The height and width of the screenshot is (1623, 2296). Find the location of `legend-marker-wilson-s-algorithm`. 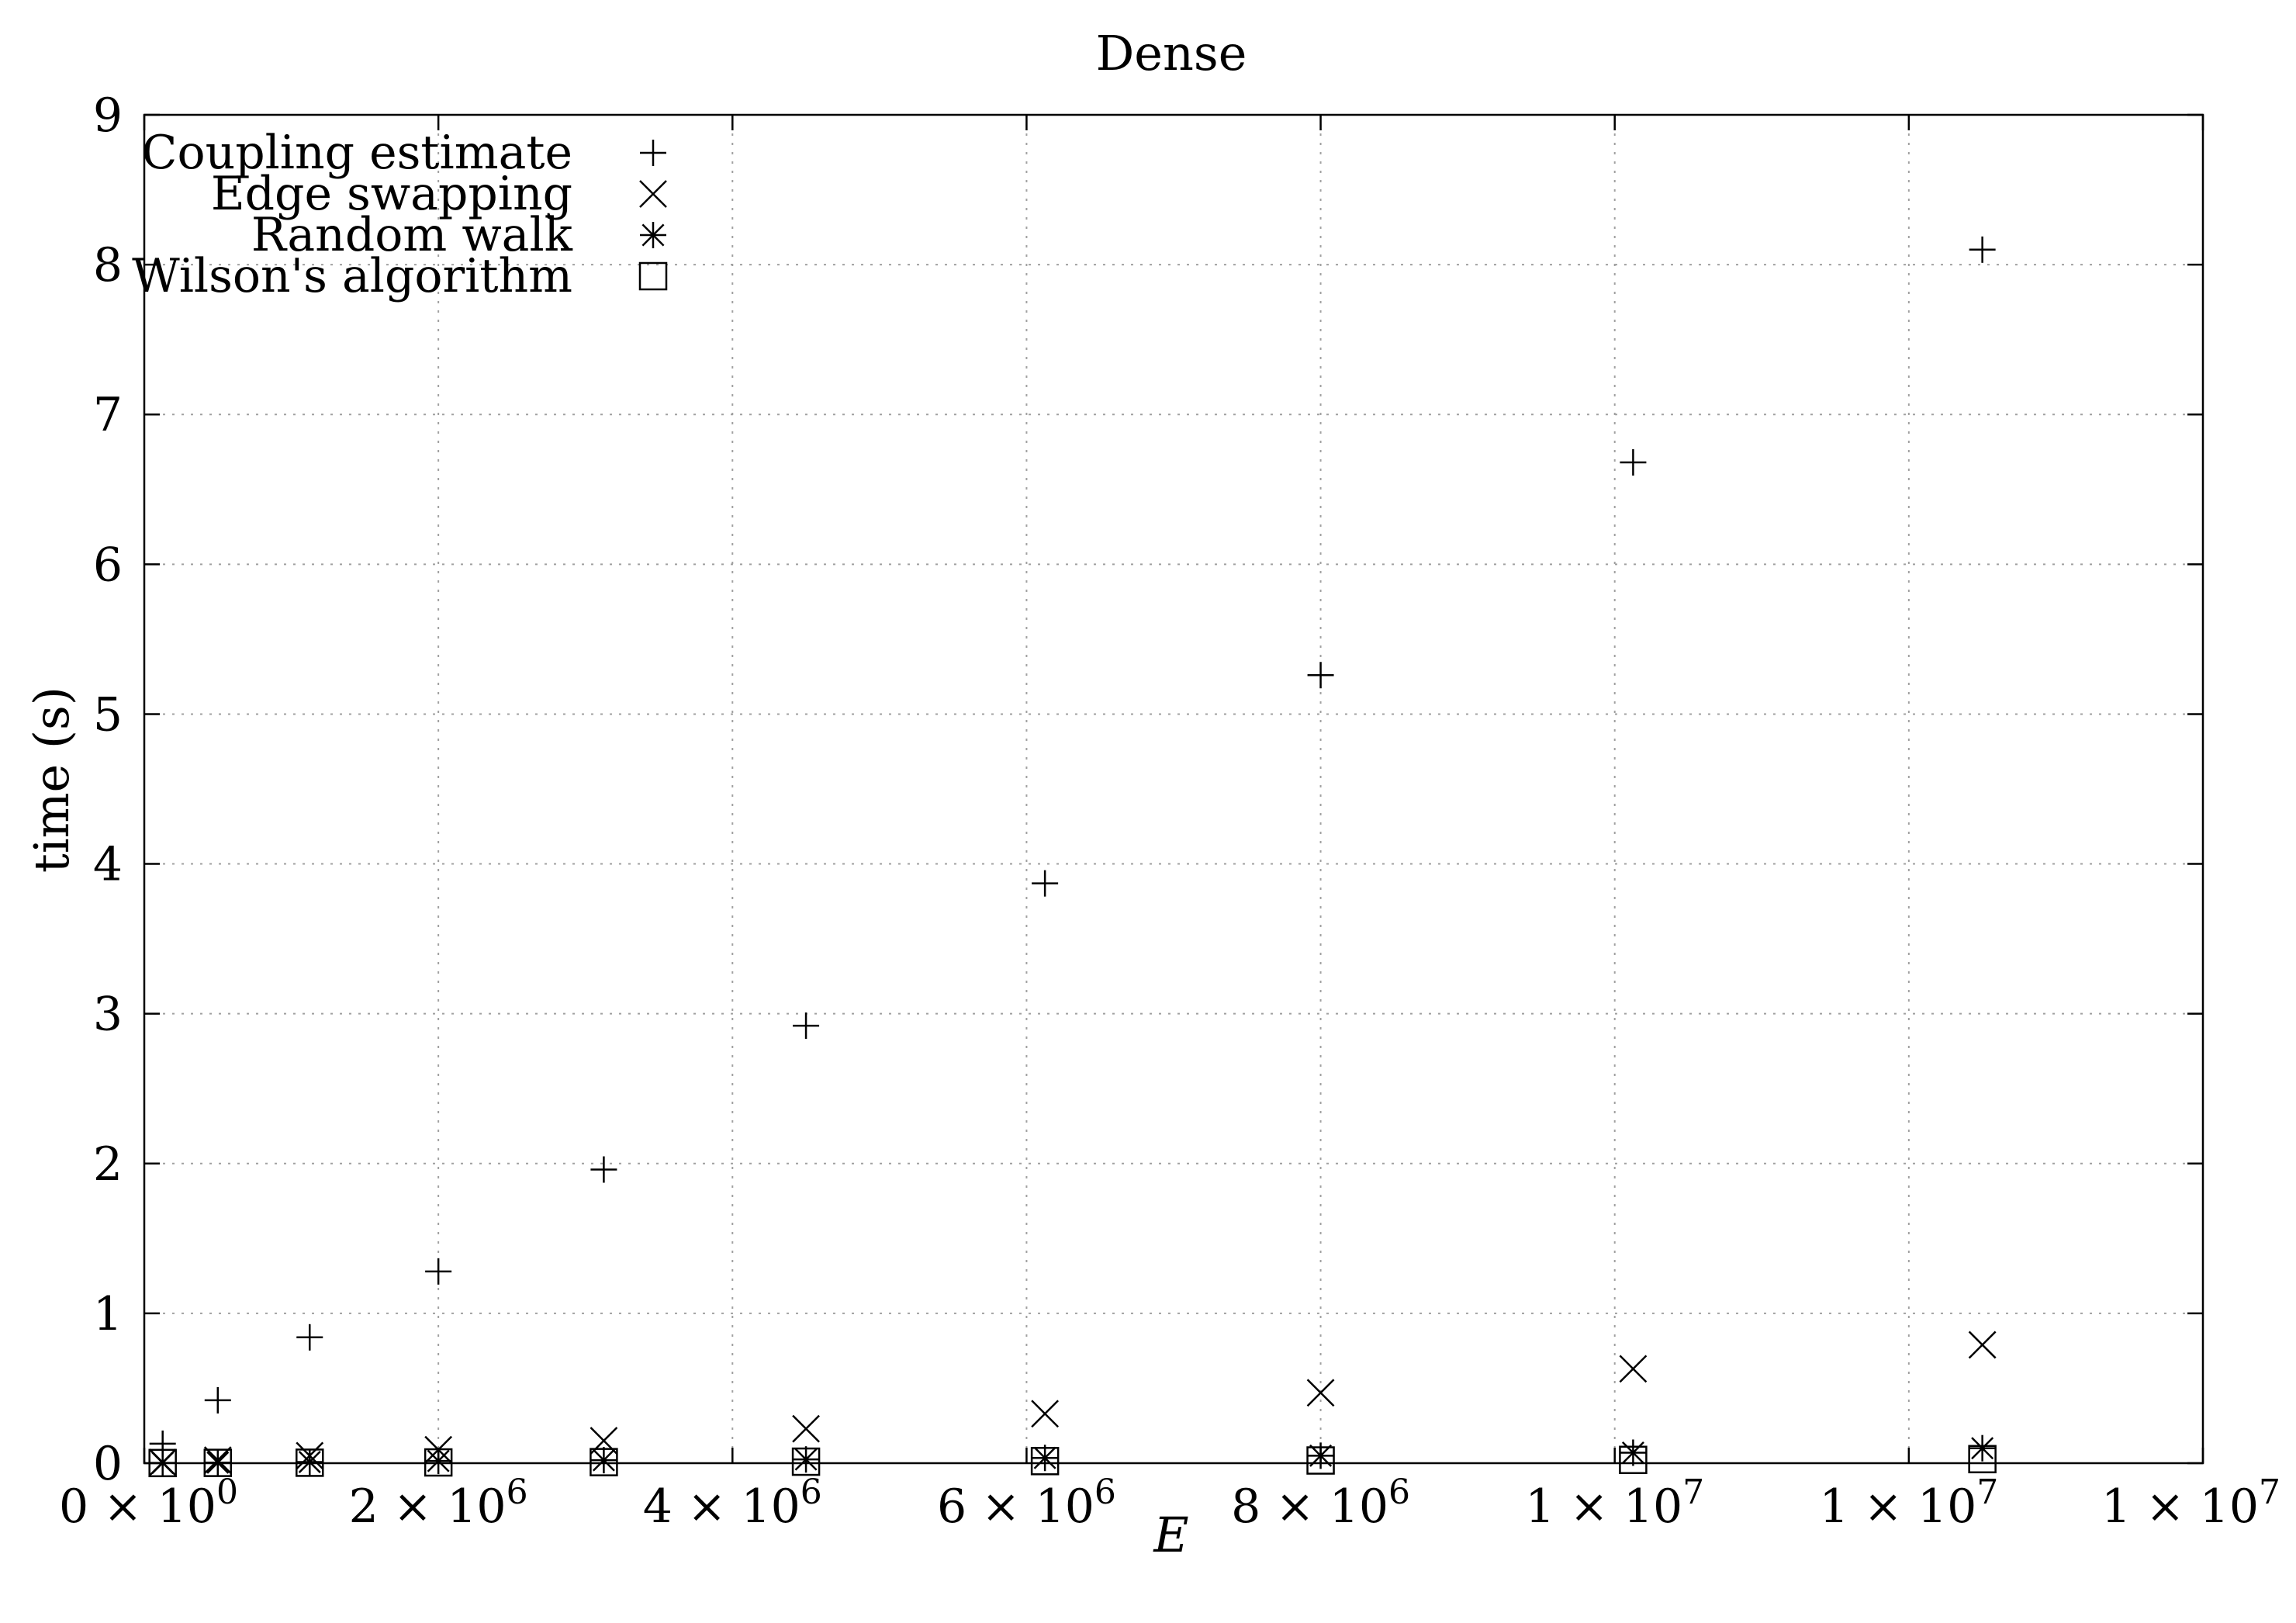

legend-marker-wilson-s-algorithm is located at coordinates (653, 276).